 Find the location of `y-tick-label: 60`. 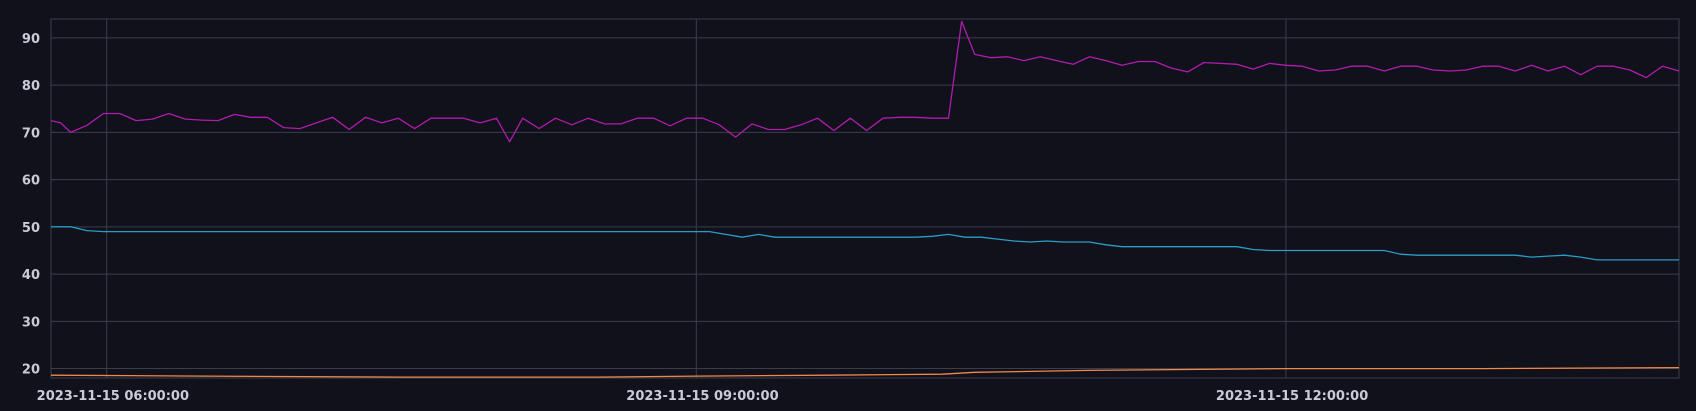

y-tick-label: 60 is located at coordinates (31, 181).